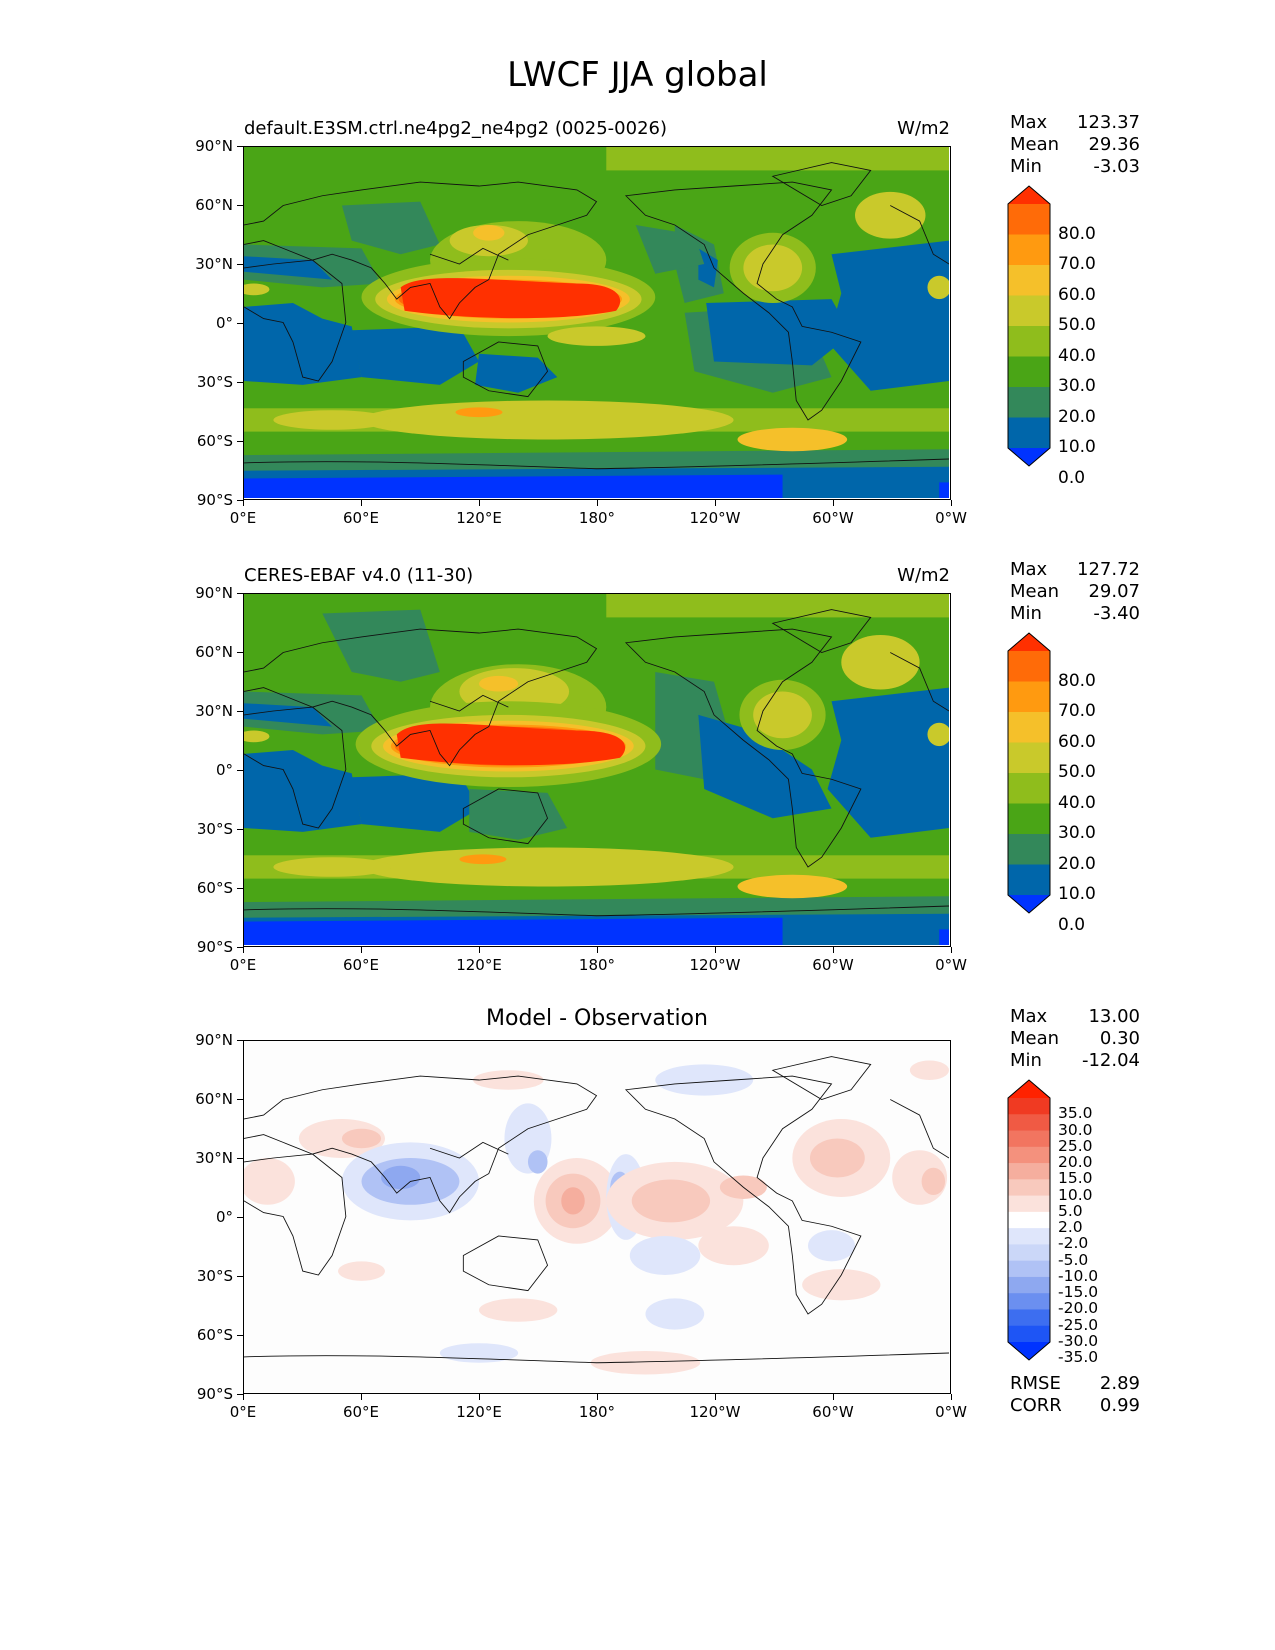 This screenshot has height=1650, width=1275. I want to click on stat-max-value: 123.37, so click(1108, 122).